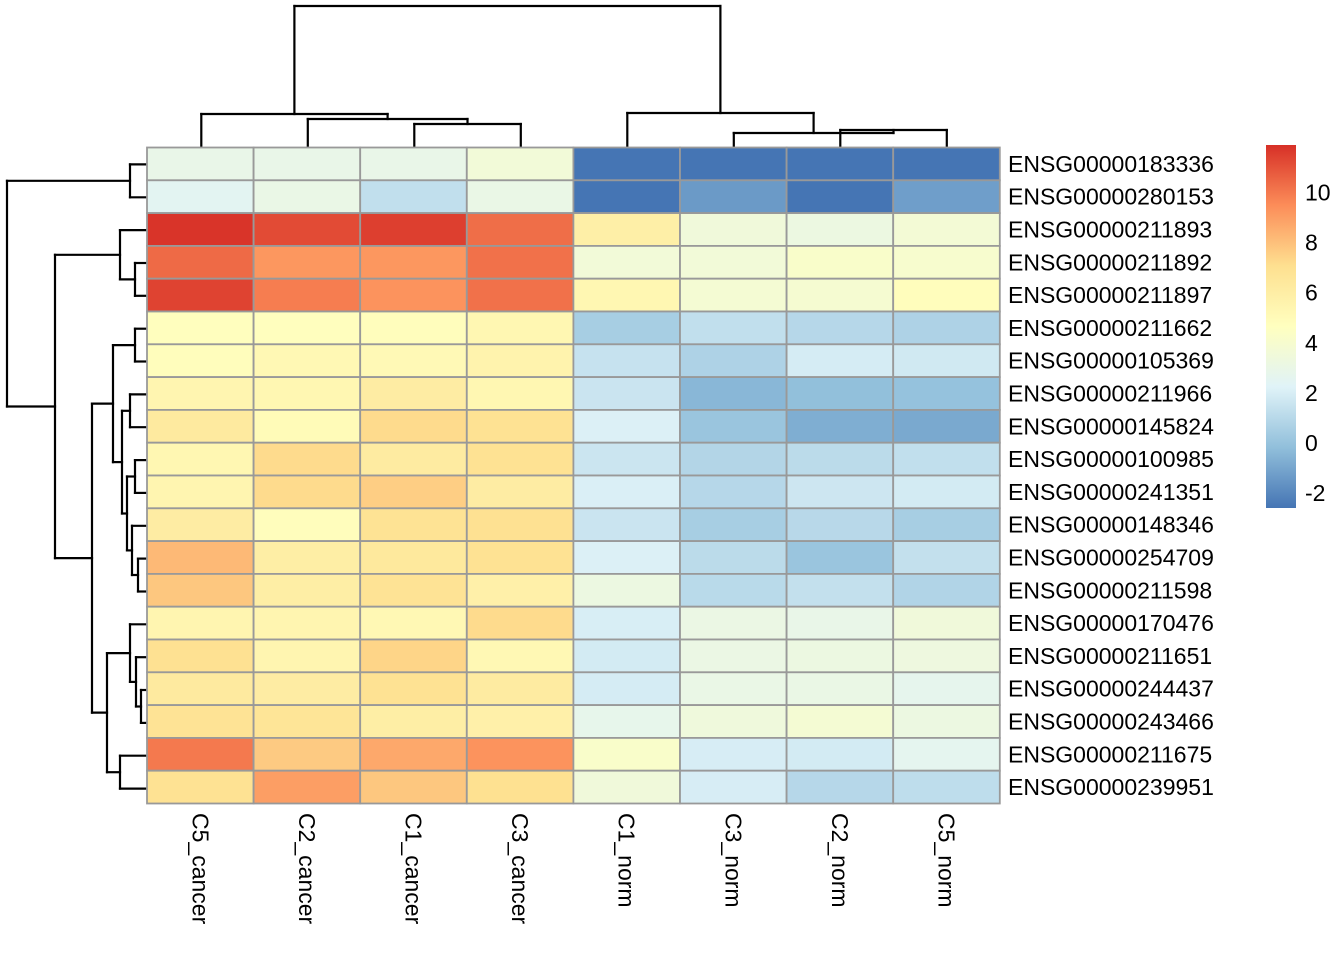 The image size is (1344, 960). Describe the element at coordinates (1111, 787) in the screenshot. I see `row-label: ENSG00000239951` at that location.